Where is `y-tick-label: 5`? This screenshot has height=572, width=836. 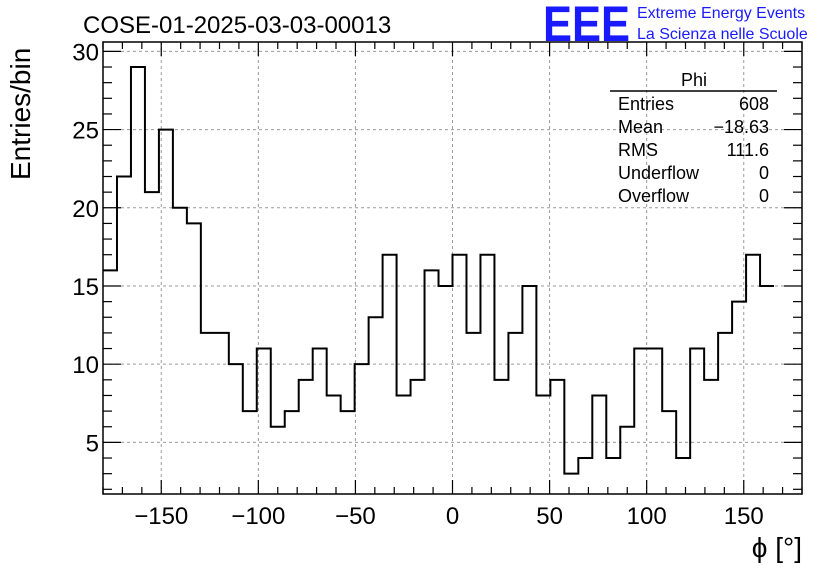 y-tick-label: 5 is located at coordinates (92, 443).